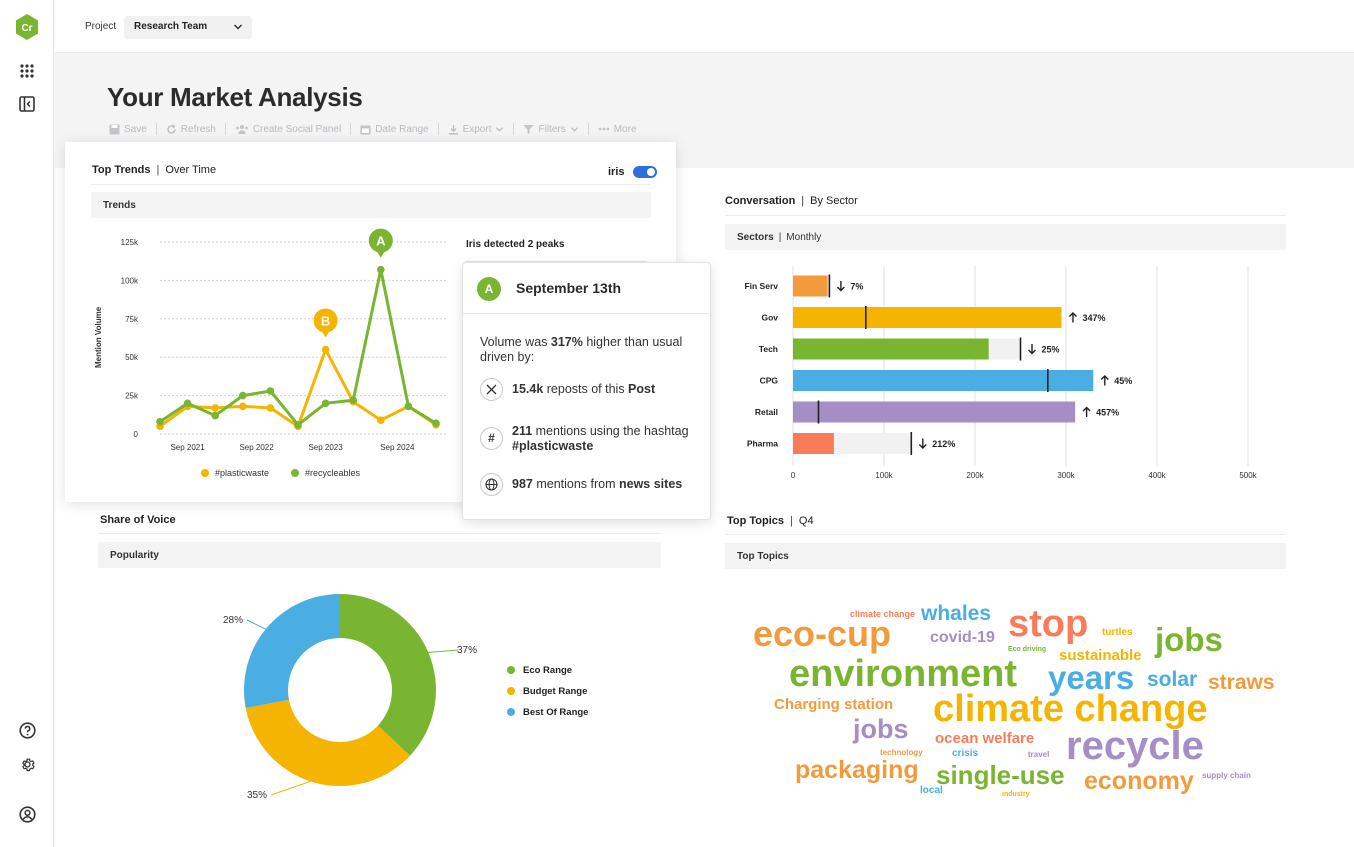 This screenshot has height=847, width=1354. What do you see at coordinates (1248, 475) in the screenshot?
I see `x-tick-label: 500k` at bounding box center [1248, 475].